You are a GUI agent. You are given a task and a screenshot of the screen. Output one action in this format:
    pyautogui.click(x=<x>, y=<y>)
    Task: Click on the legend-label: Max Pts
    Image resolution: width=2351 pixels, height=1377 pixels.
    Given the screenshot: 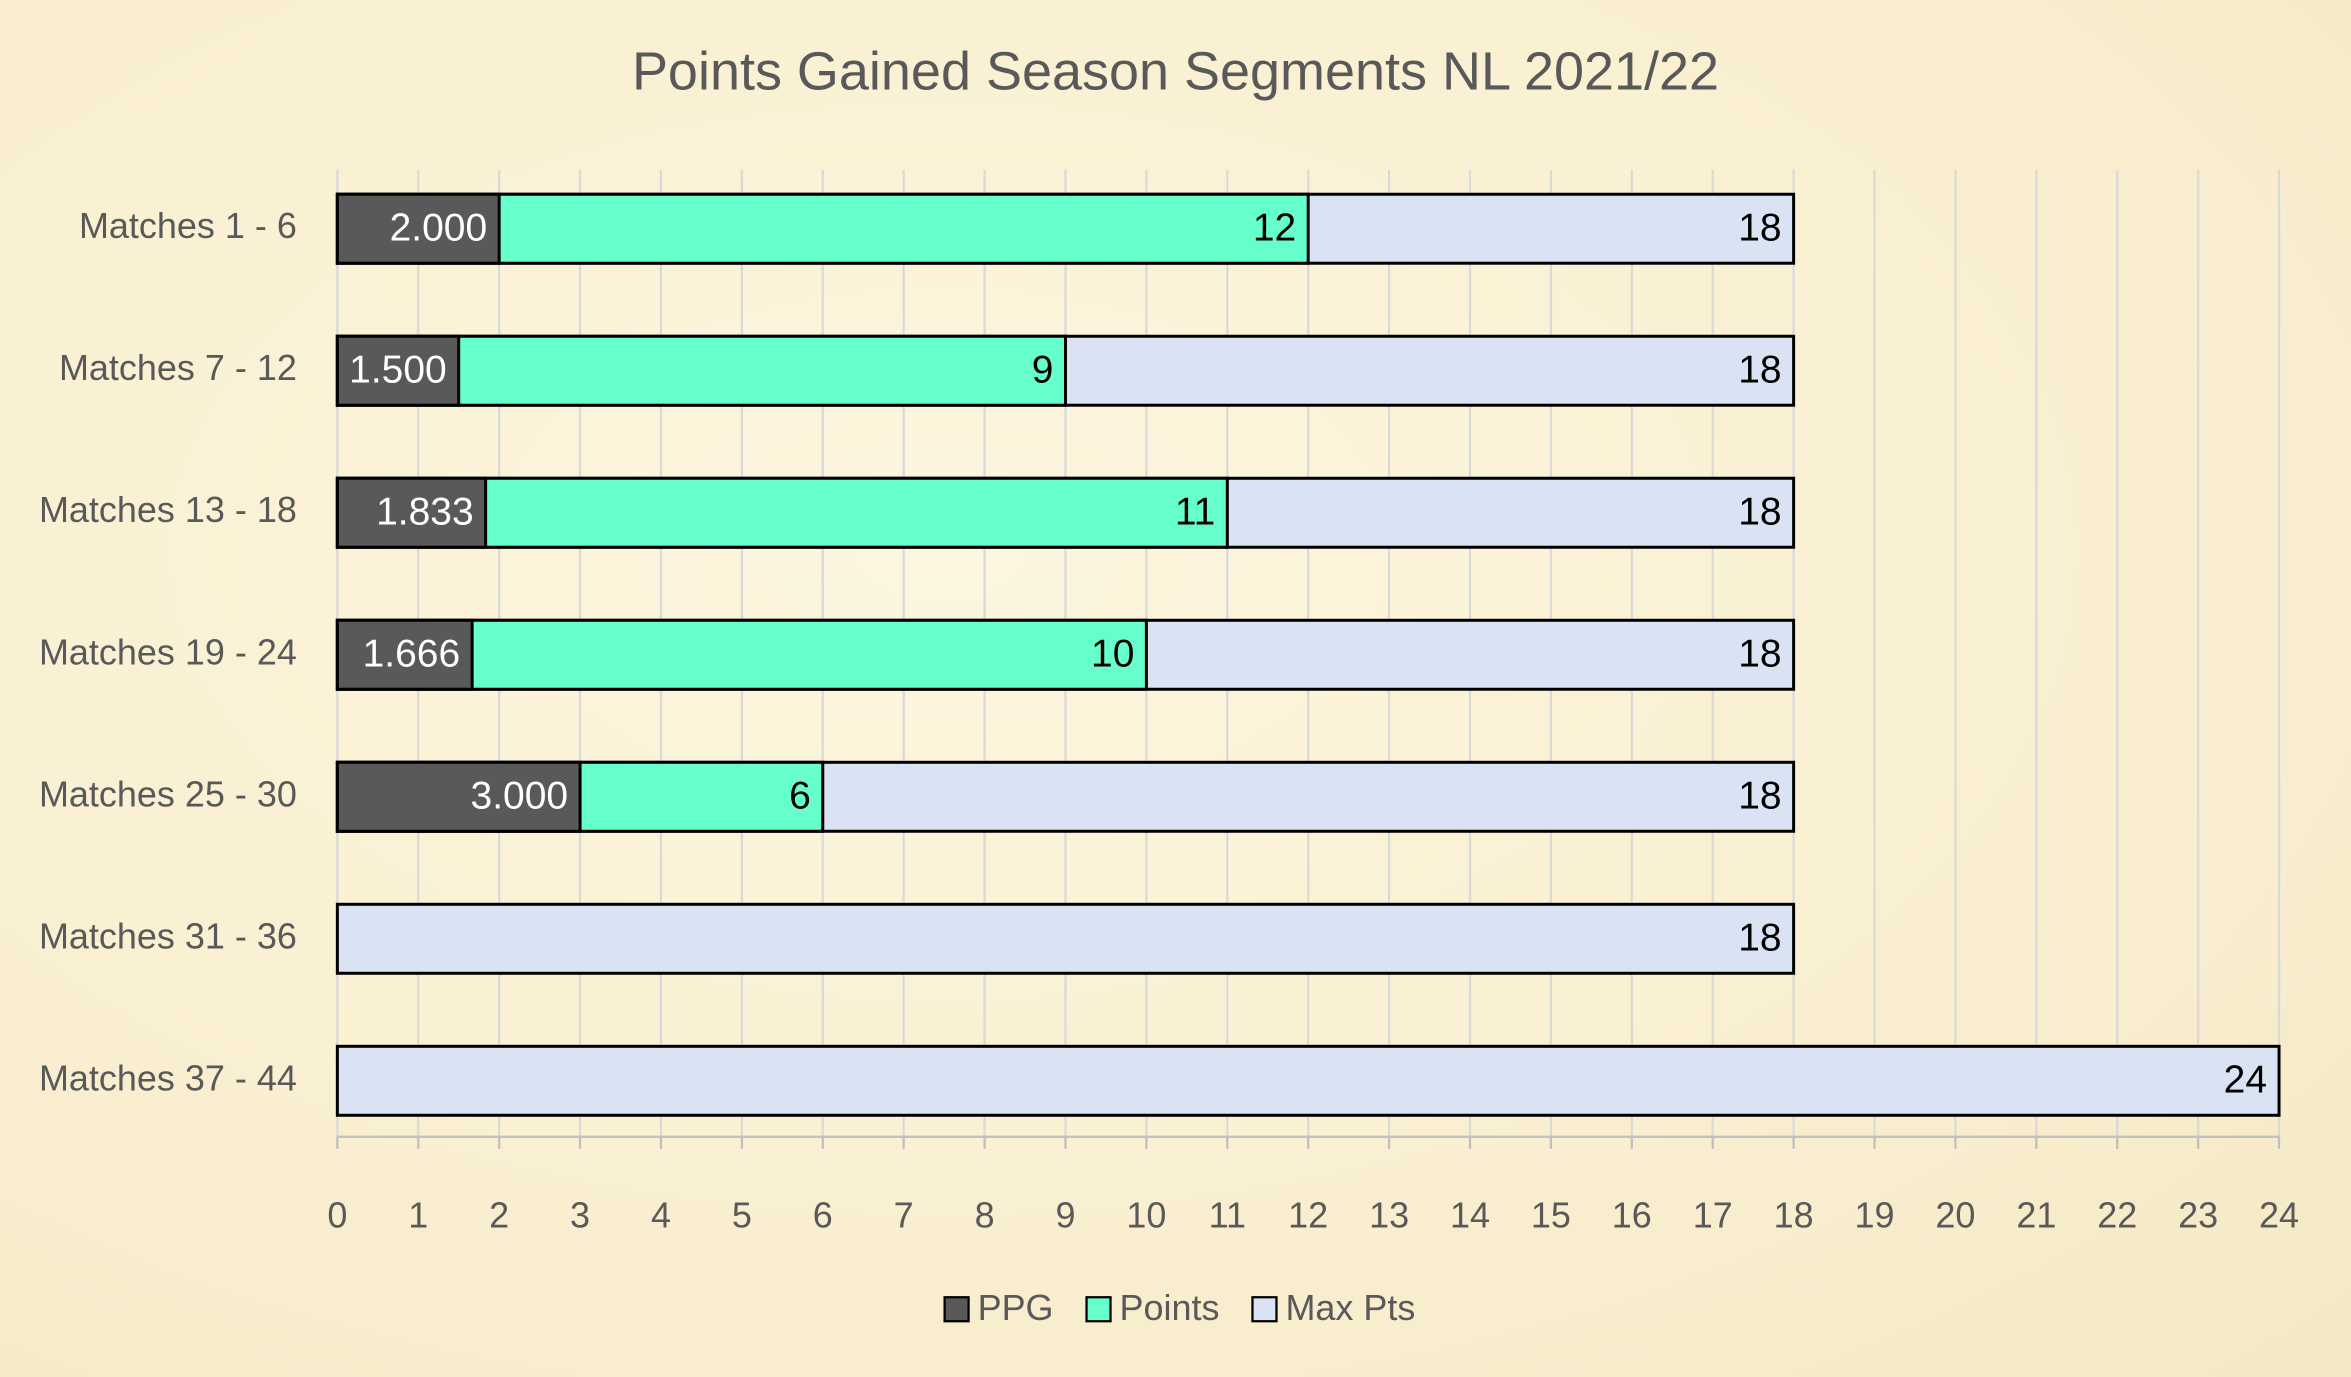 What is the action you would take?
    pyautogui.click(x=1350, y=1307)
    